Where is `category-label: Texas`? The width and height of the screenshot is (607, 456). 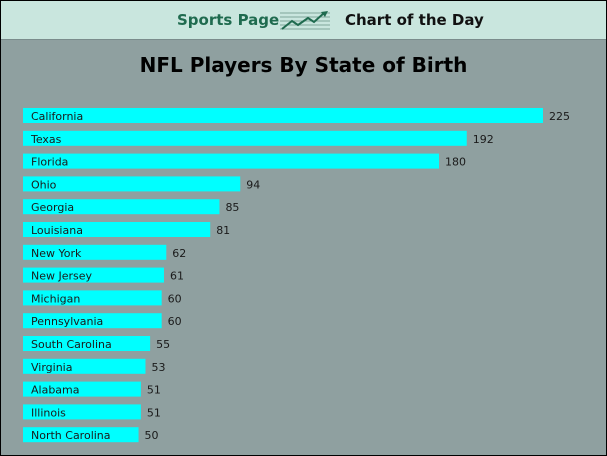
category-label: Texas is located at coordinates (46, 139).